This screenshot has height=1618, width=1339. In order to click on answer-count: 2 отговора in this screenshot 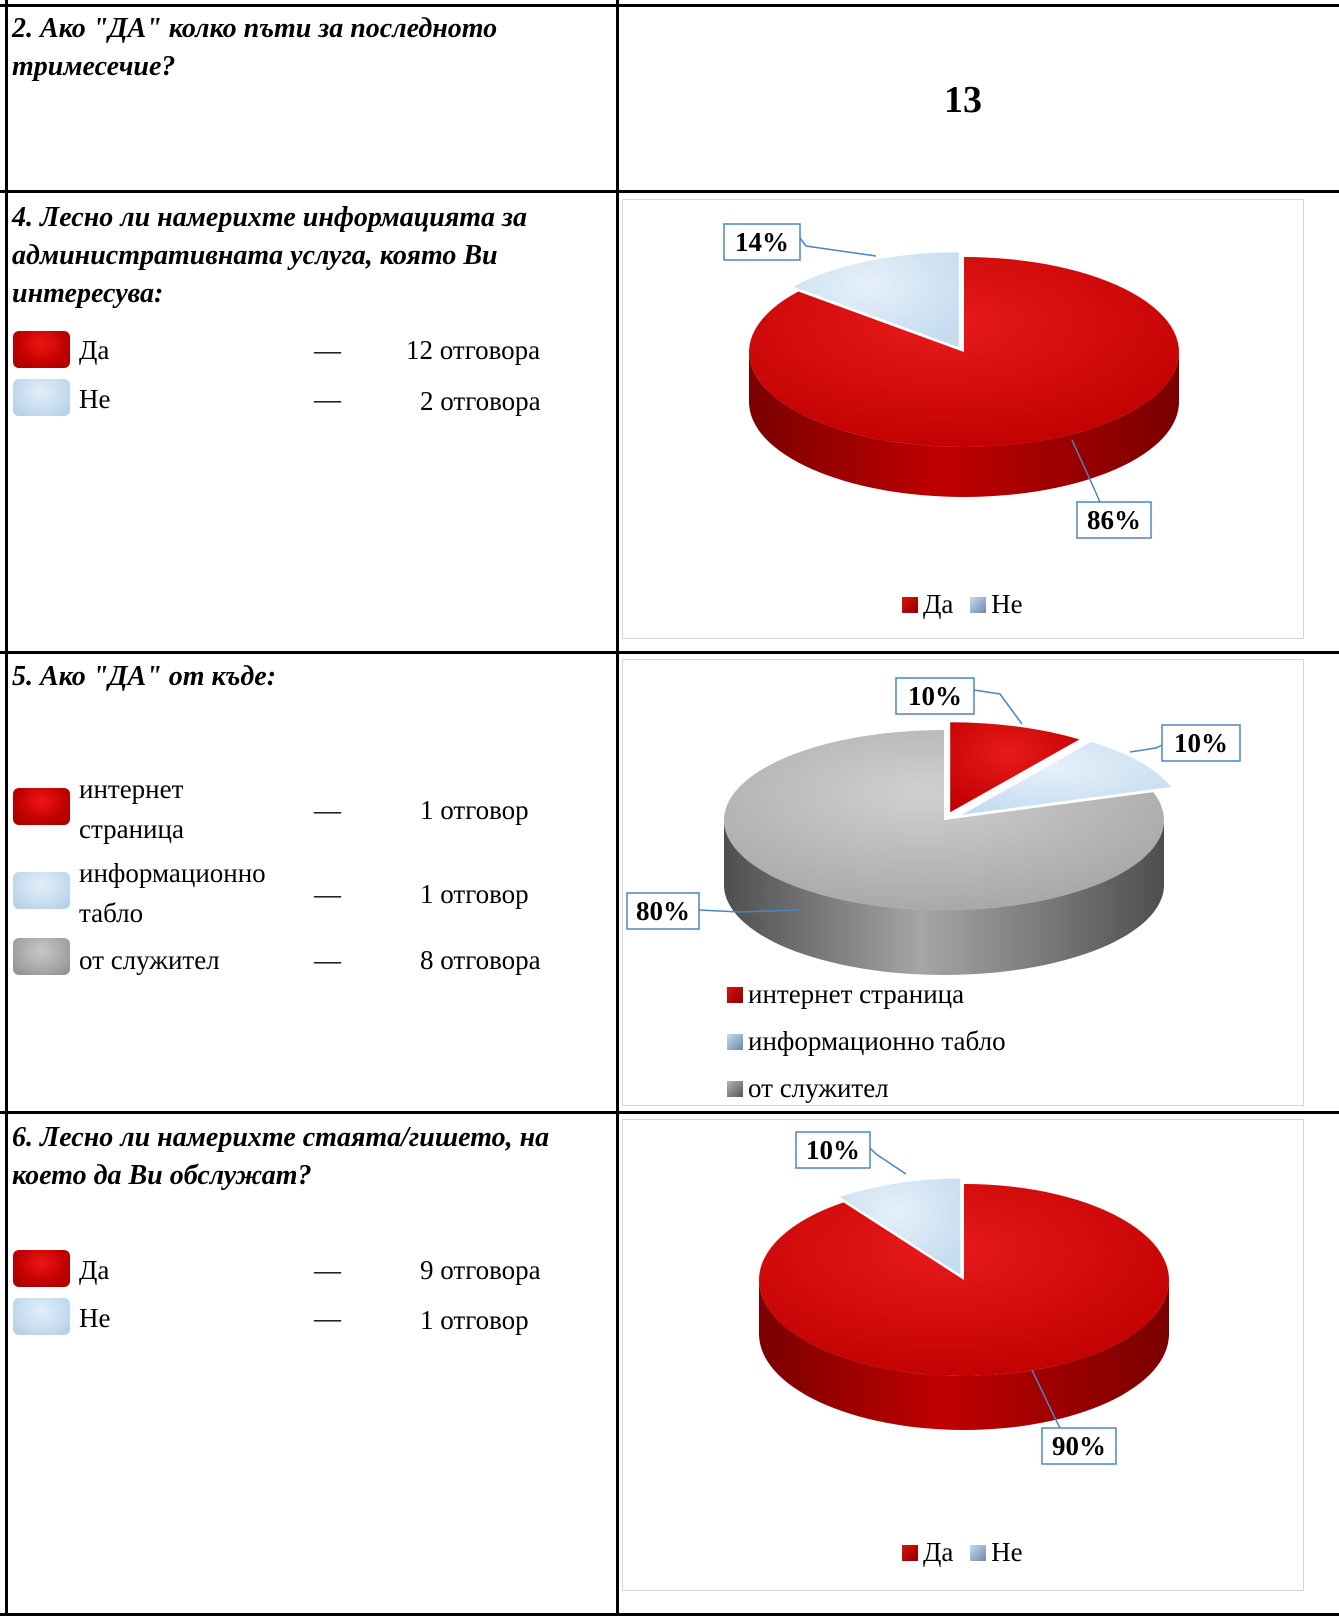, I will do `click(480, 401)`.